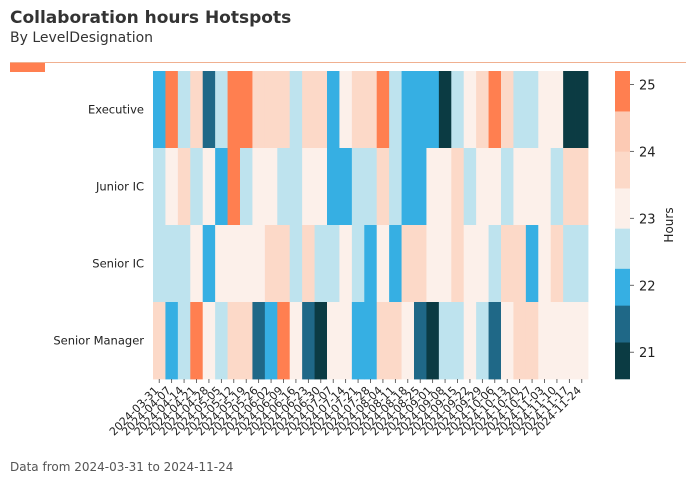 This screenshot has height=484, width=686. What do you see at coordinates (151, 18) in the screenshot?
I see `chart-title: Collaboration hours Hotspots` at bounding box center [151, 18].